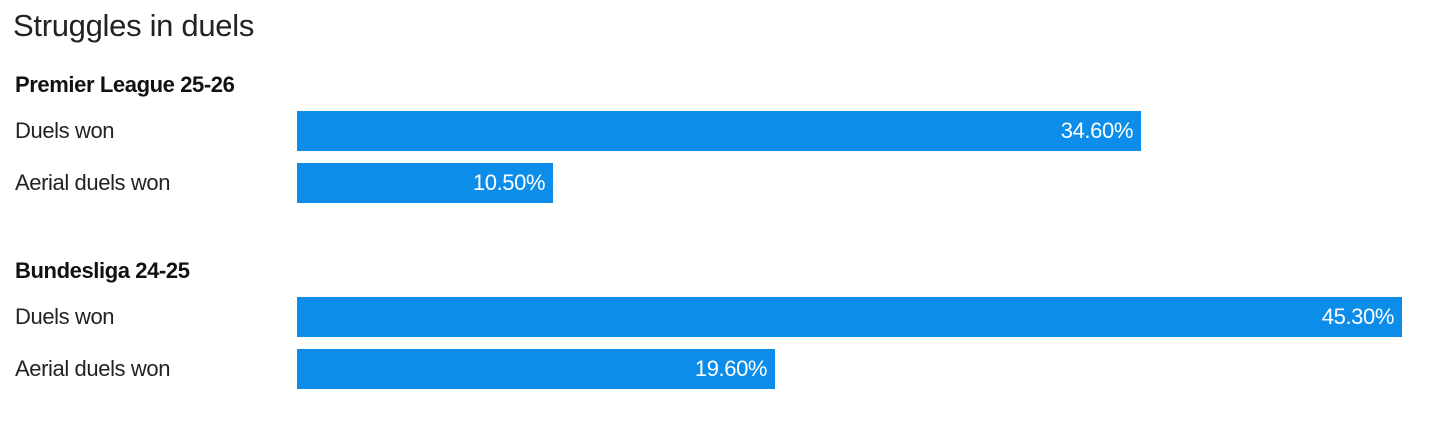 The height and width of the screenshot is (426, 1436). Describe the element at coordinates (125, 84) in the screenshot. I see `group-title-premier-league: Premier League 25-26` at that location.